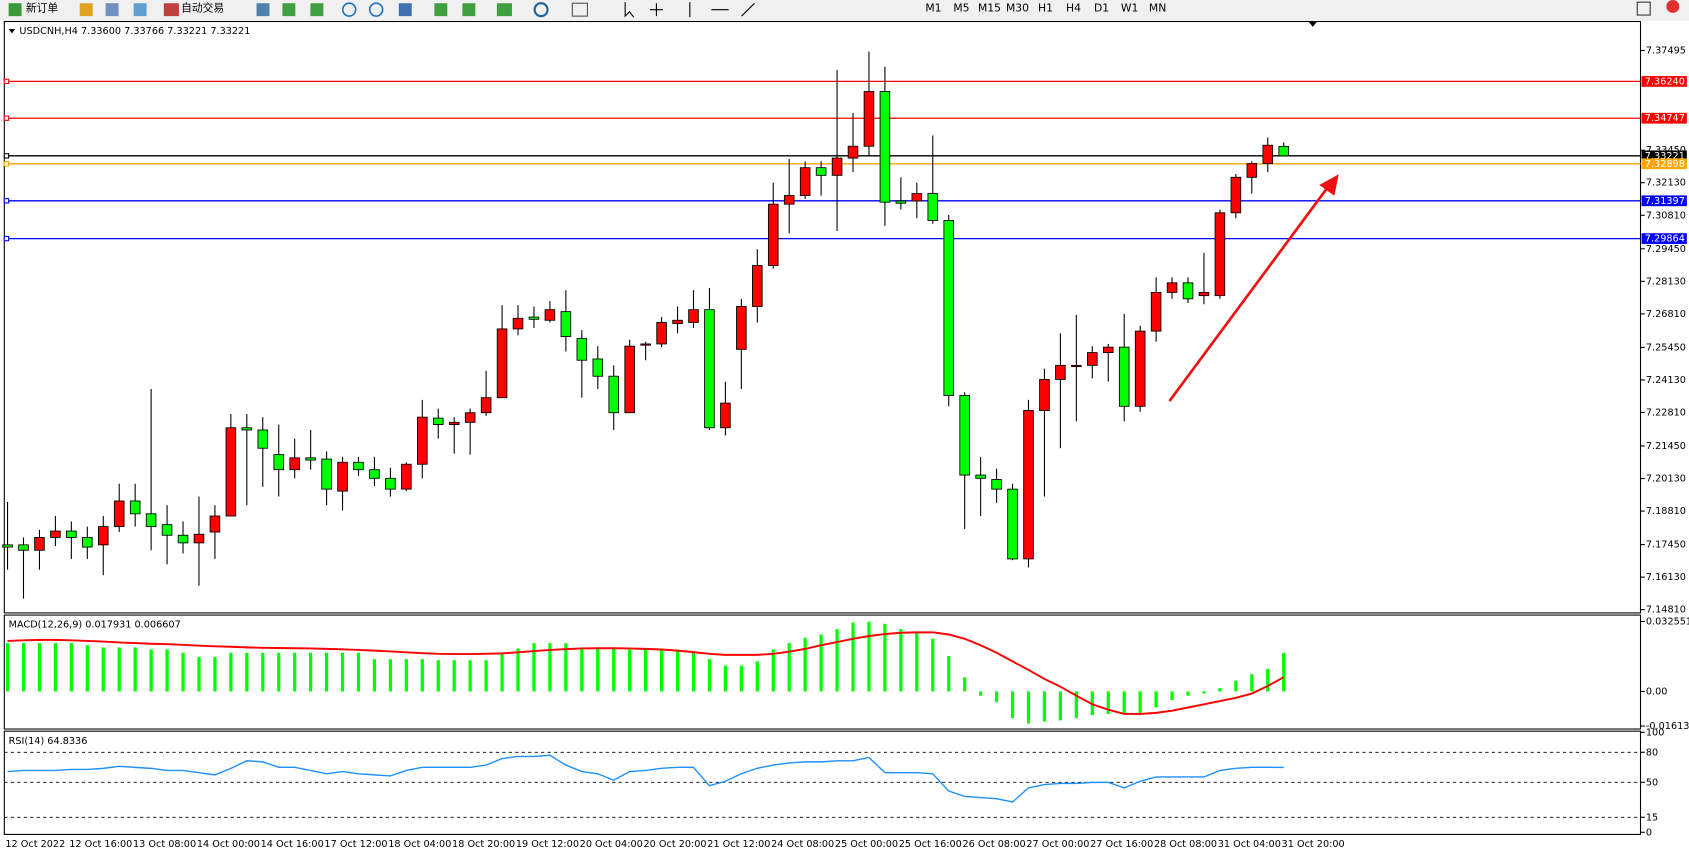  What do you see at coordinates (674, 844) in the screenshot?
I see `x-tick-label: 20 Oct 20:00` at bounding box center [674, 844].